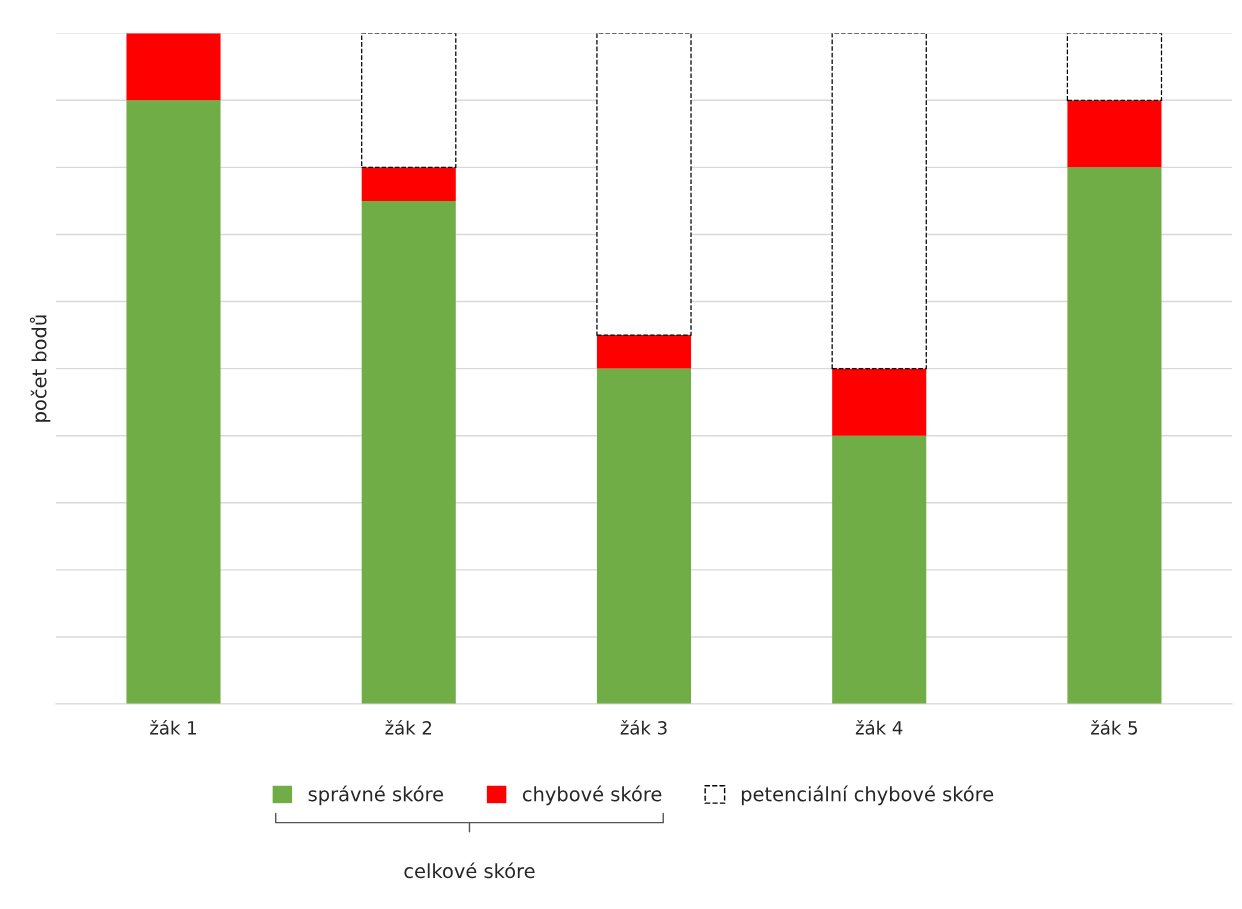 The width and height of the screenshot is (1242, 909). I want to click on x-tick-label: žák 3, so click(643, 727).